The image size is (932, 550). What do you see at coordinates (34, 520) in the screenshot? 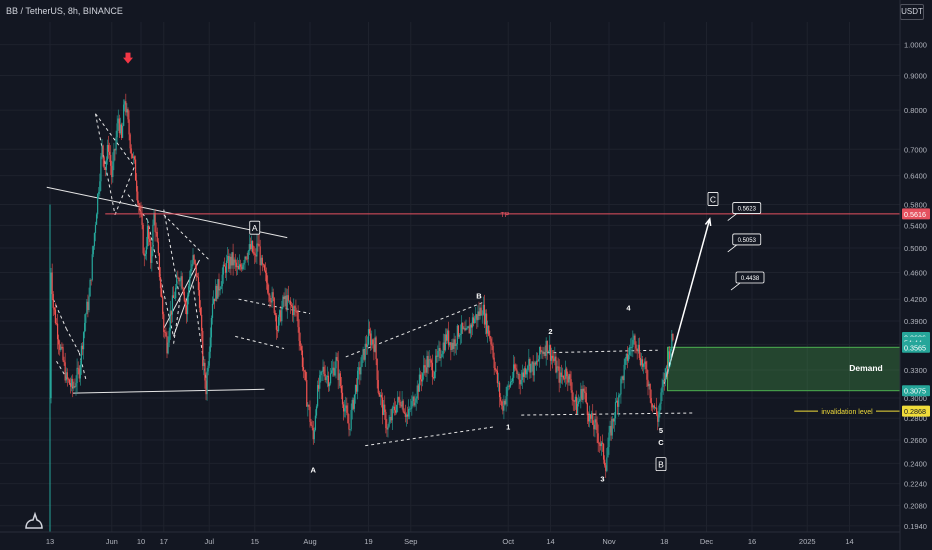
I see `tradingview-logo-icon` at bounding box center [34, 520].